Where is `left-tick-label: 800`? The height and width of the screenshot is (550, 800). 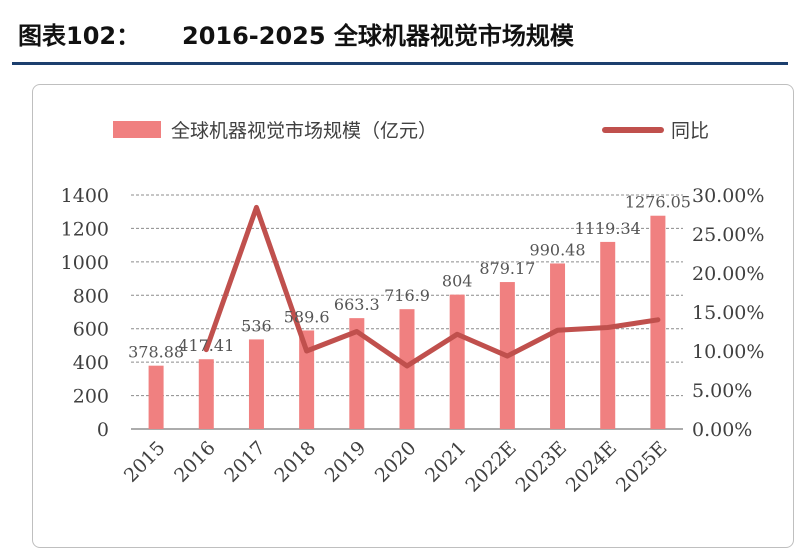
left-tick-label: 800 is located at coordinates (91, 296).